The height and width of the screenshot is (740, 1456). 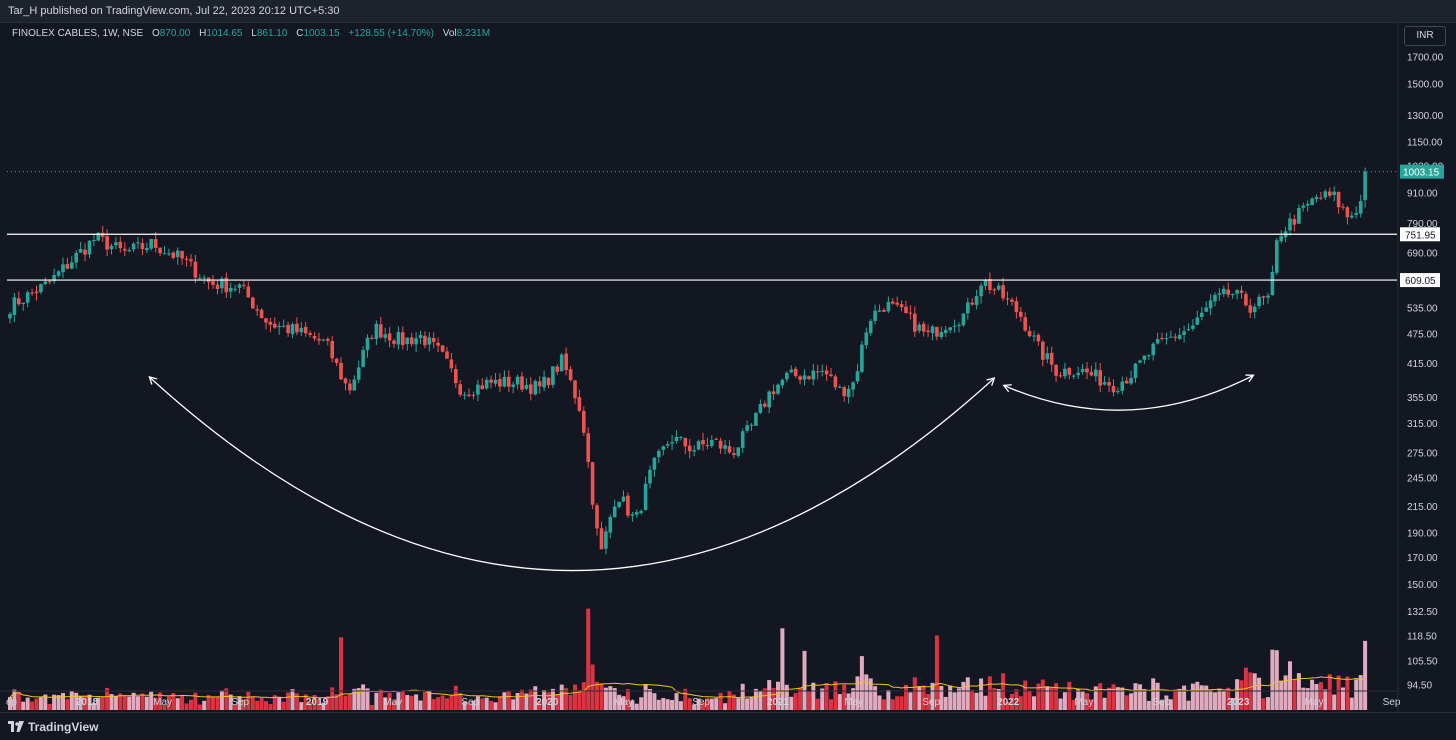 I want to click on x-tick-label: May, so click(x=1314, y=702).